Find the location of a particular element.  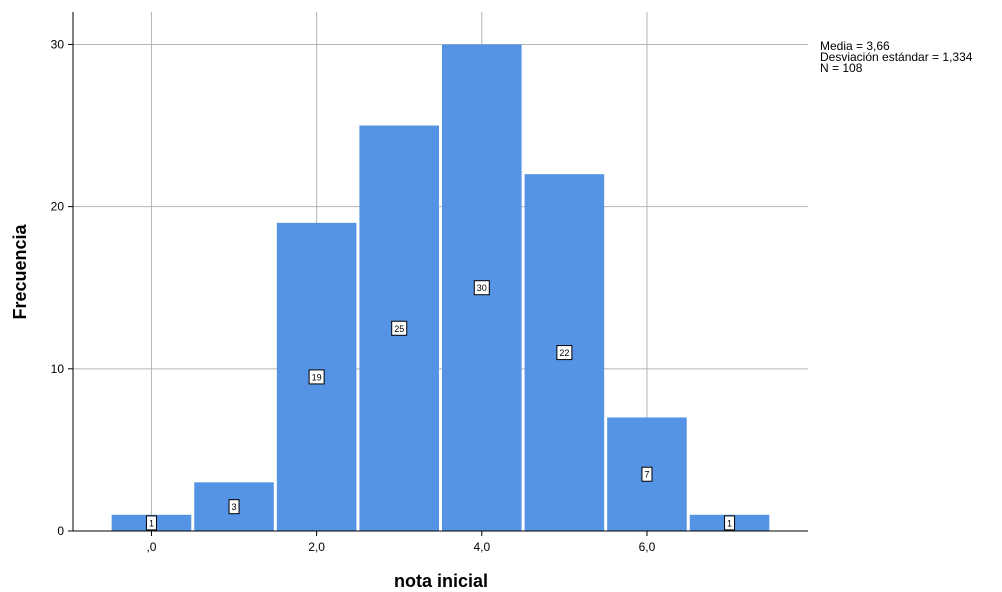

stat-std-dev: Desviación estándar = 1,334 is located at coordinates (896, 57).